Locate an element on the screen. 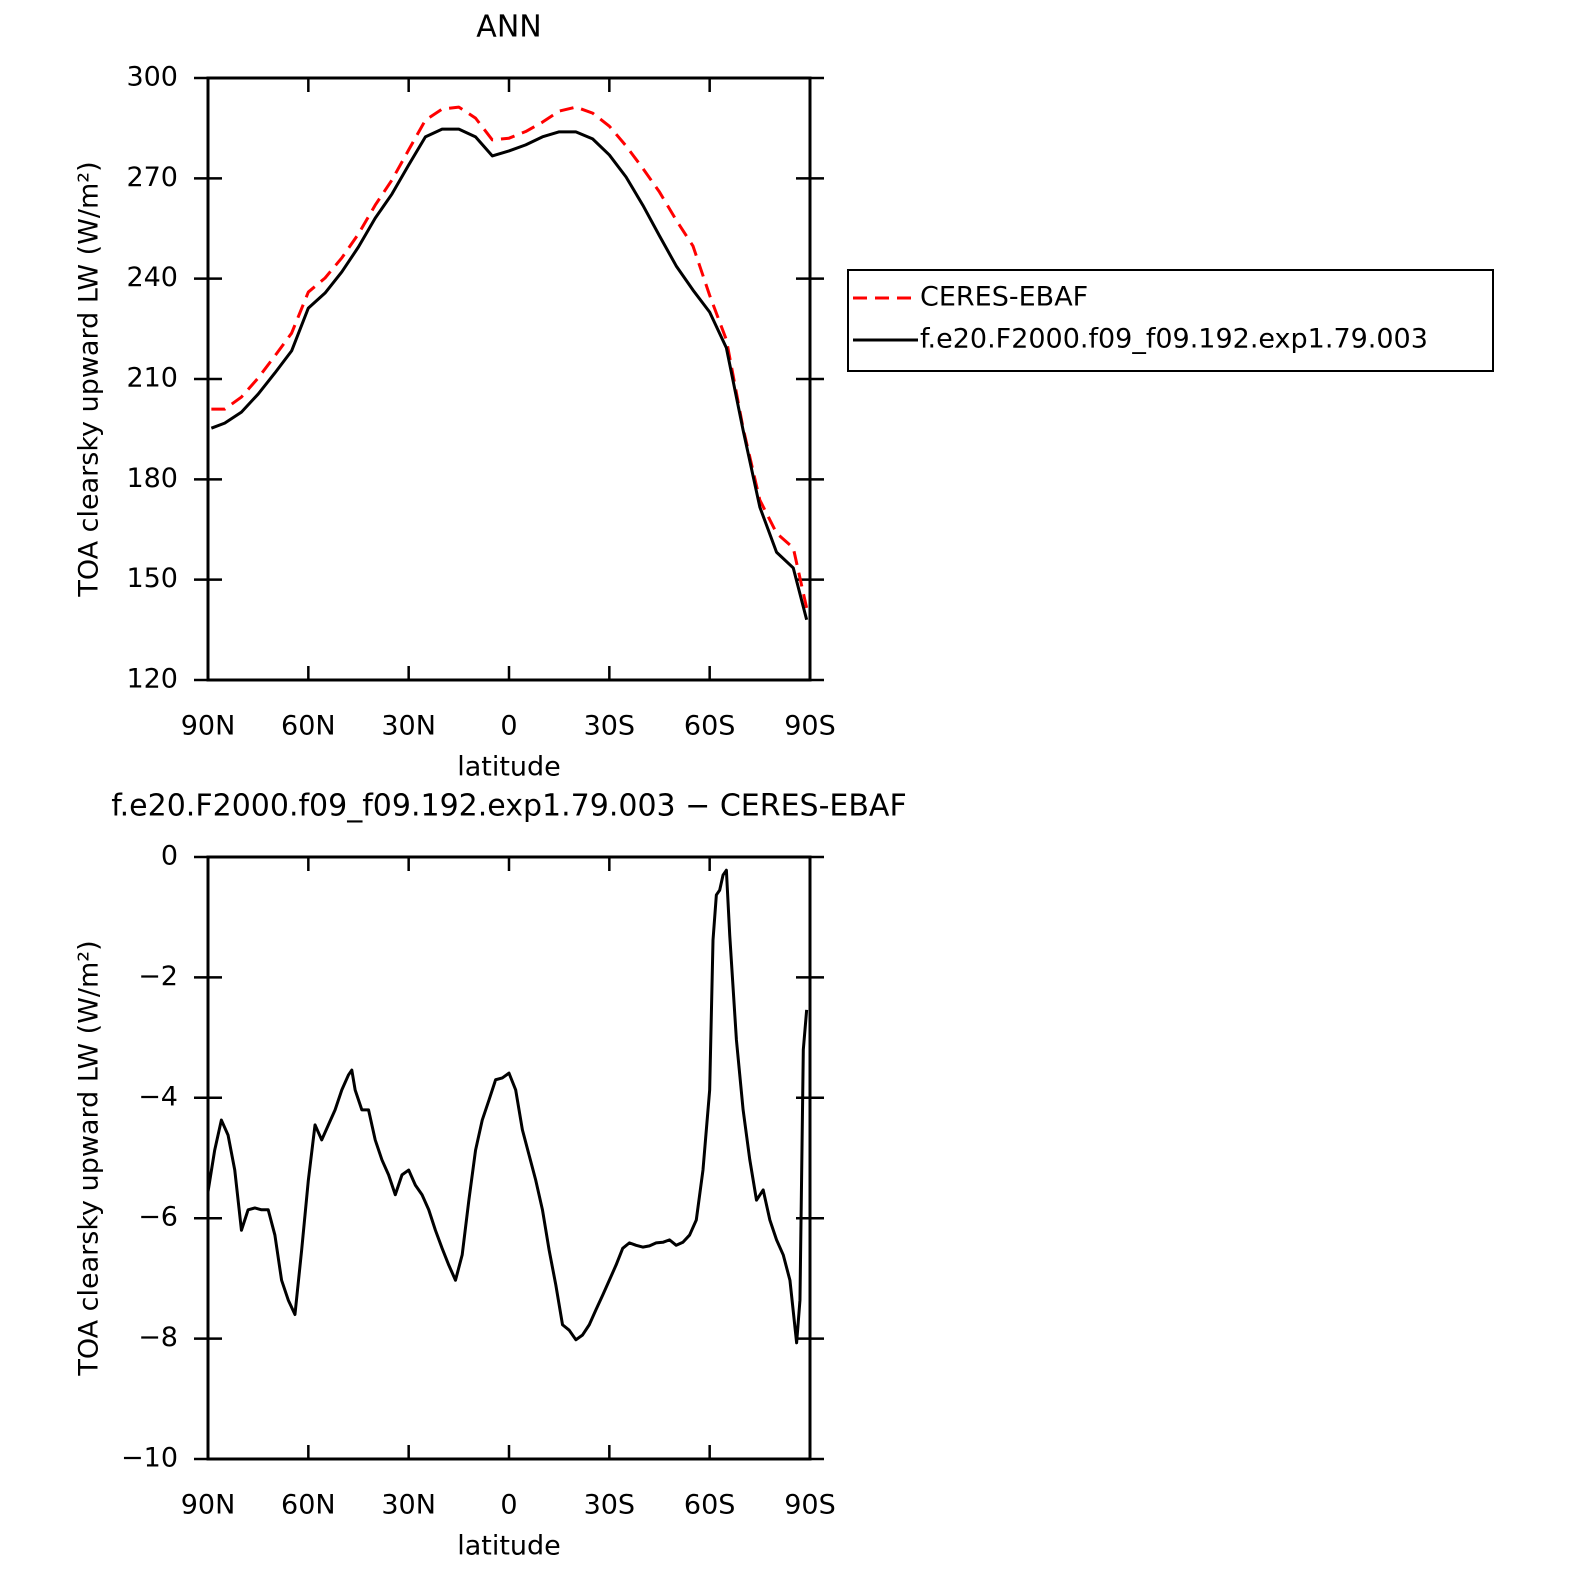  y-tick-label: 210 is located at coordinates (152, 378).